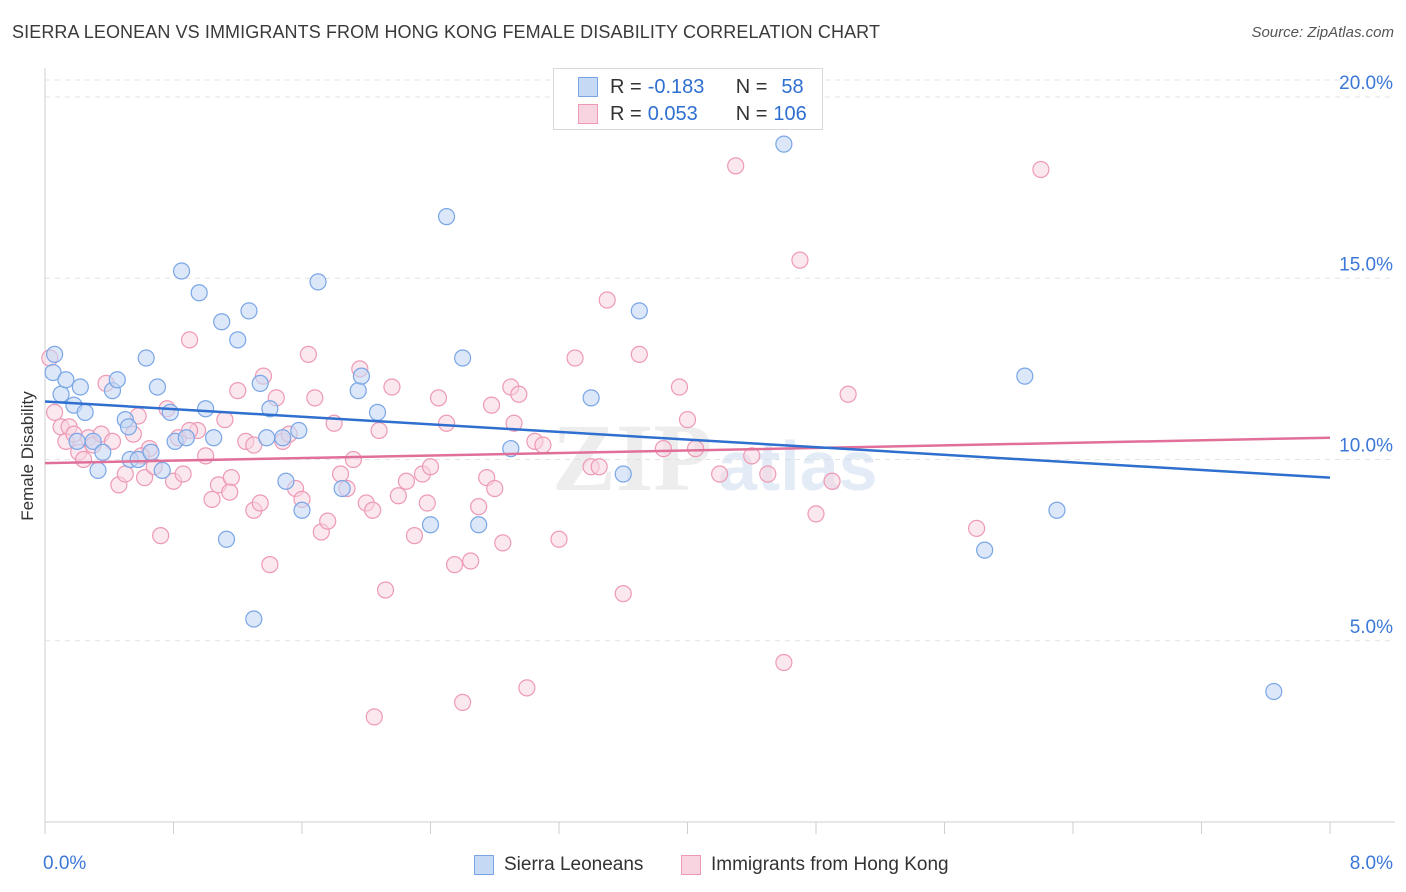 Image resolution: width=1406 pixels, height=892 pixels. What do you see at coordinates (676, 86) in the screenshot?
I see `legend-r-value: -0.183` at bounding box center [676, 86].